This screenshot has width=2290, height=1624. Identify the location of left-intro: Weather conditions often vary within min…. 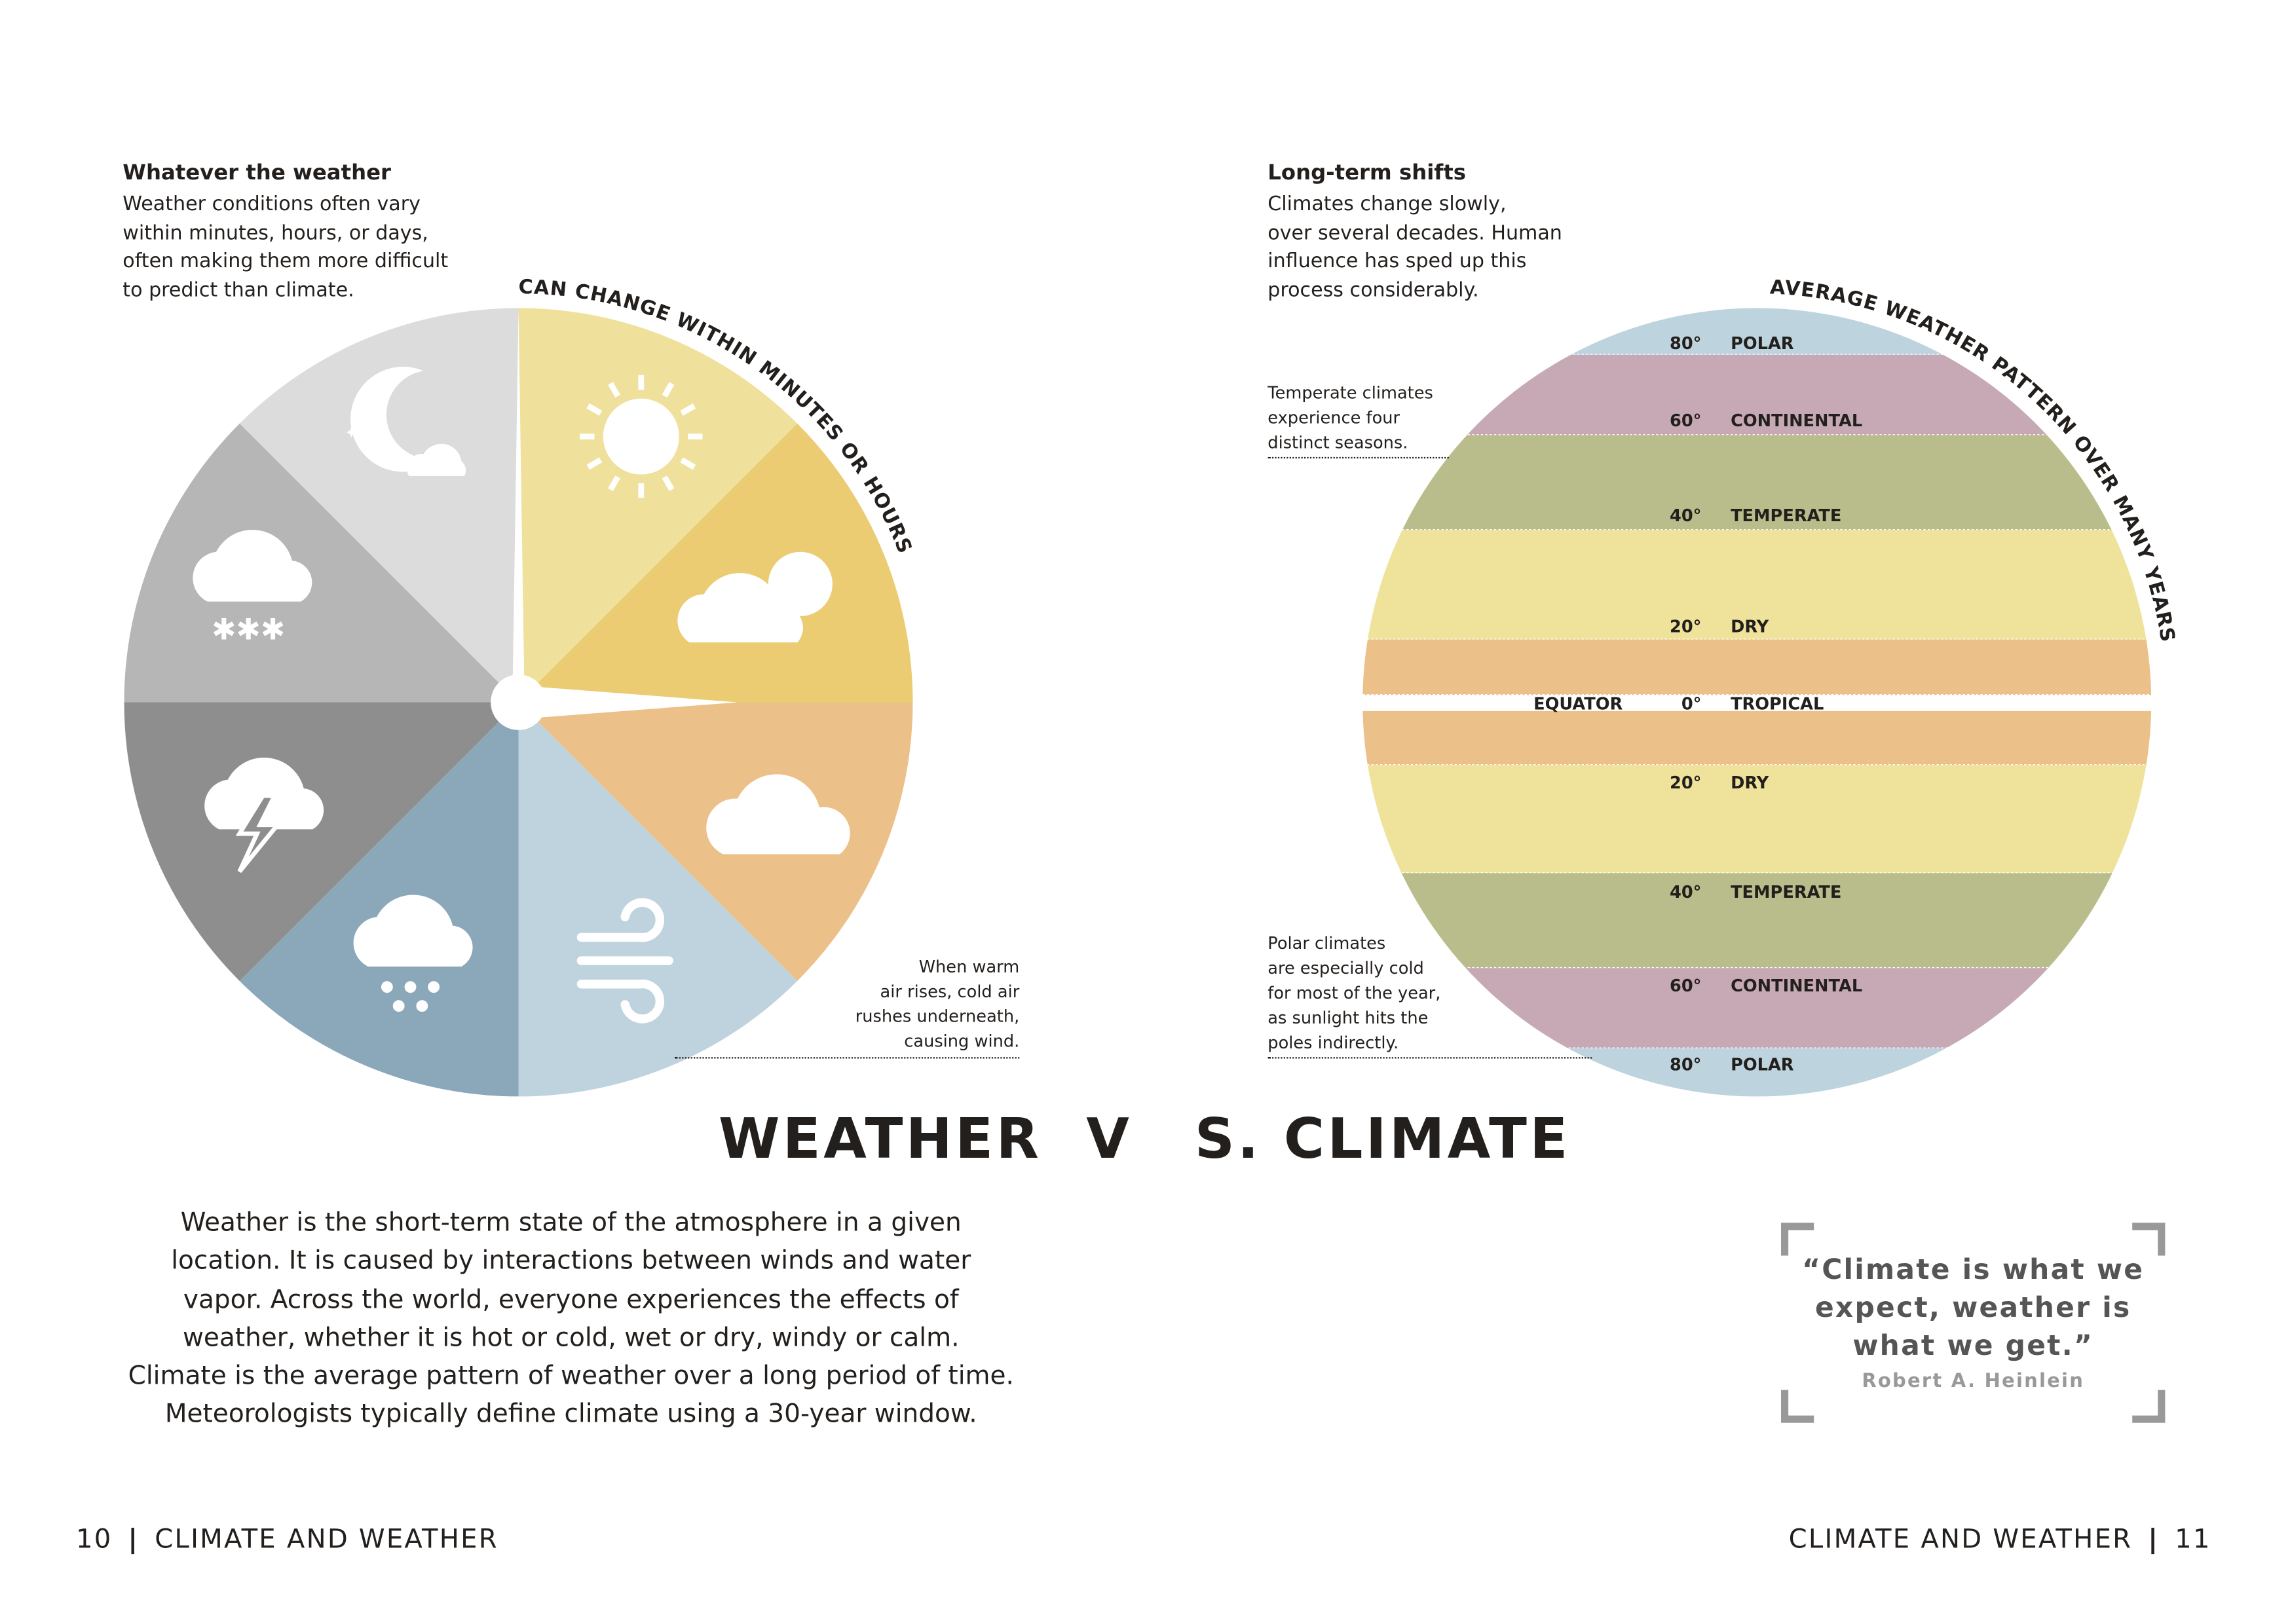
(285, 248).